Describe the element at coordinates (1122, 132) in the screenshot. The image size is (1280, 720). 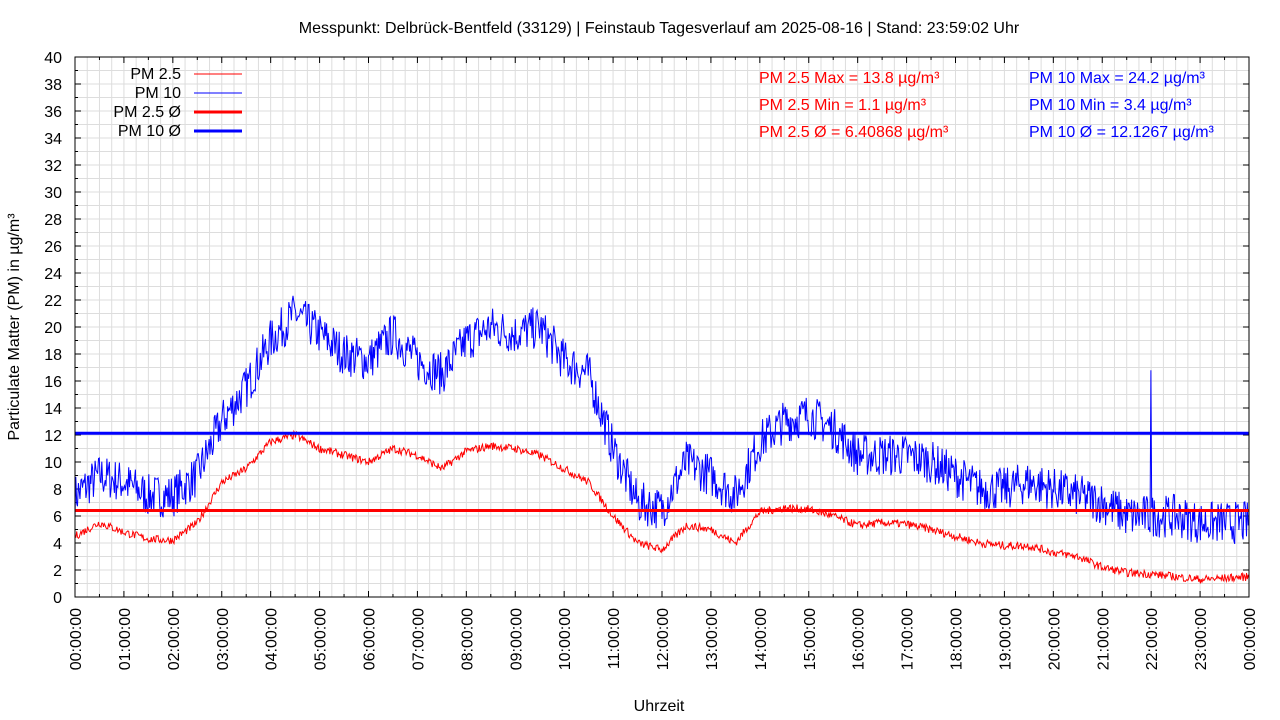
I see `pm10-avg-label: PM 10 Ø = 12.1267 µg/m³` at that location.